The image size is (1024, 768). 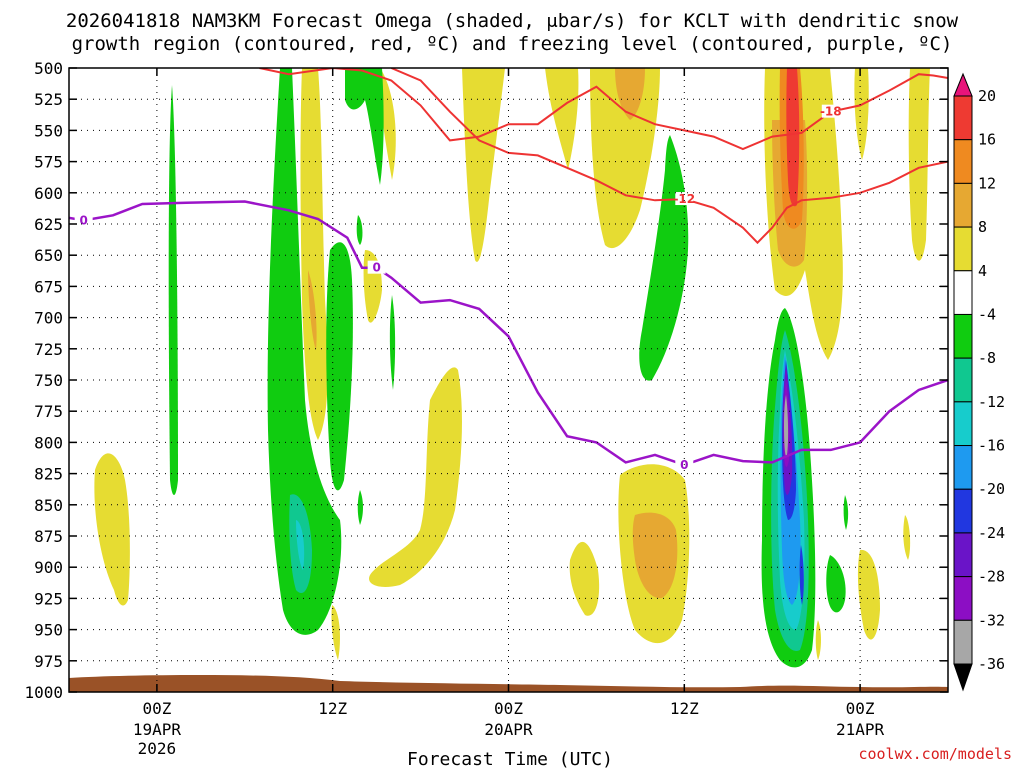 I want to click on y-tick-label: 650, so click(x=48, y=255).